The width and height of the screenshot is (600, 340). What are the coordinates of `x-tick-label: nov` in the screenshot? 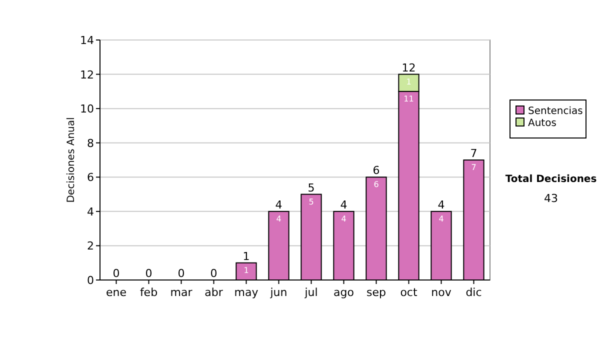 It's located at (441, 292).